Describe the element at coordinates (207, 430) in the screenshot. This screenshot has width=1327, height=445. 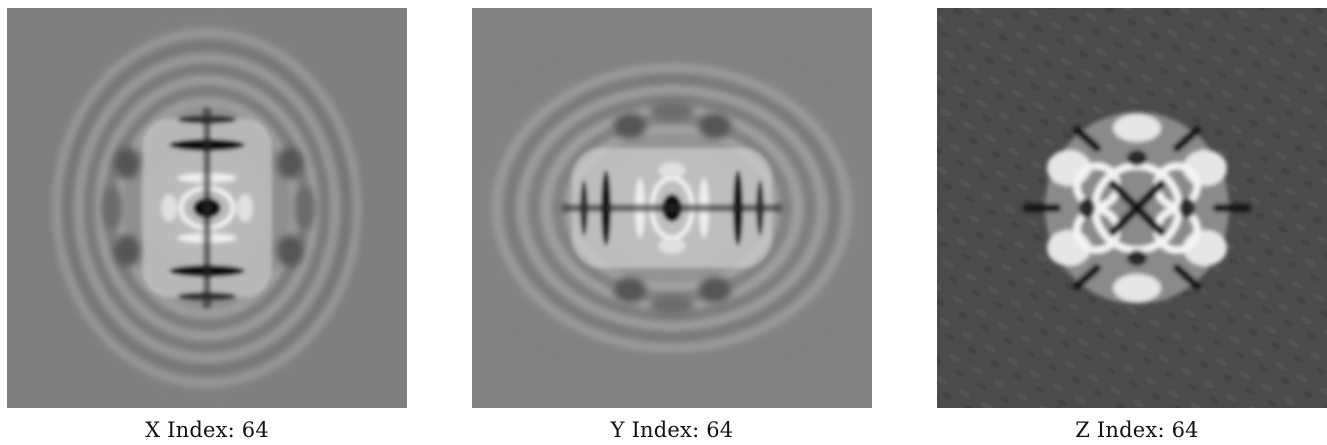
I see `x-index-caption: X Index: 64` at that location.